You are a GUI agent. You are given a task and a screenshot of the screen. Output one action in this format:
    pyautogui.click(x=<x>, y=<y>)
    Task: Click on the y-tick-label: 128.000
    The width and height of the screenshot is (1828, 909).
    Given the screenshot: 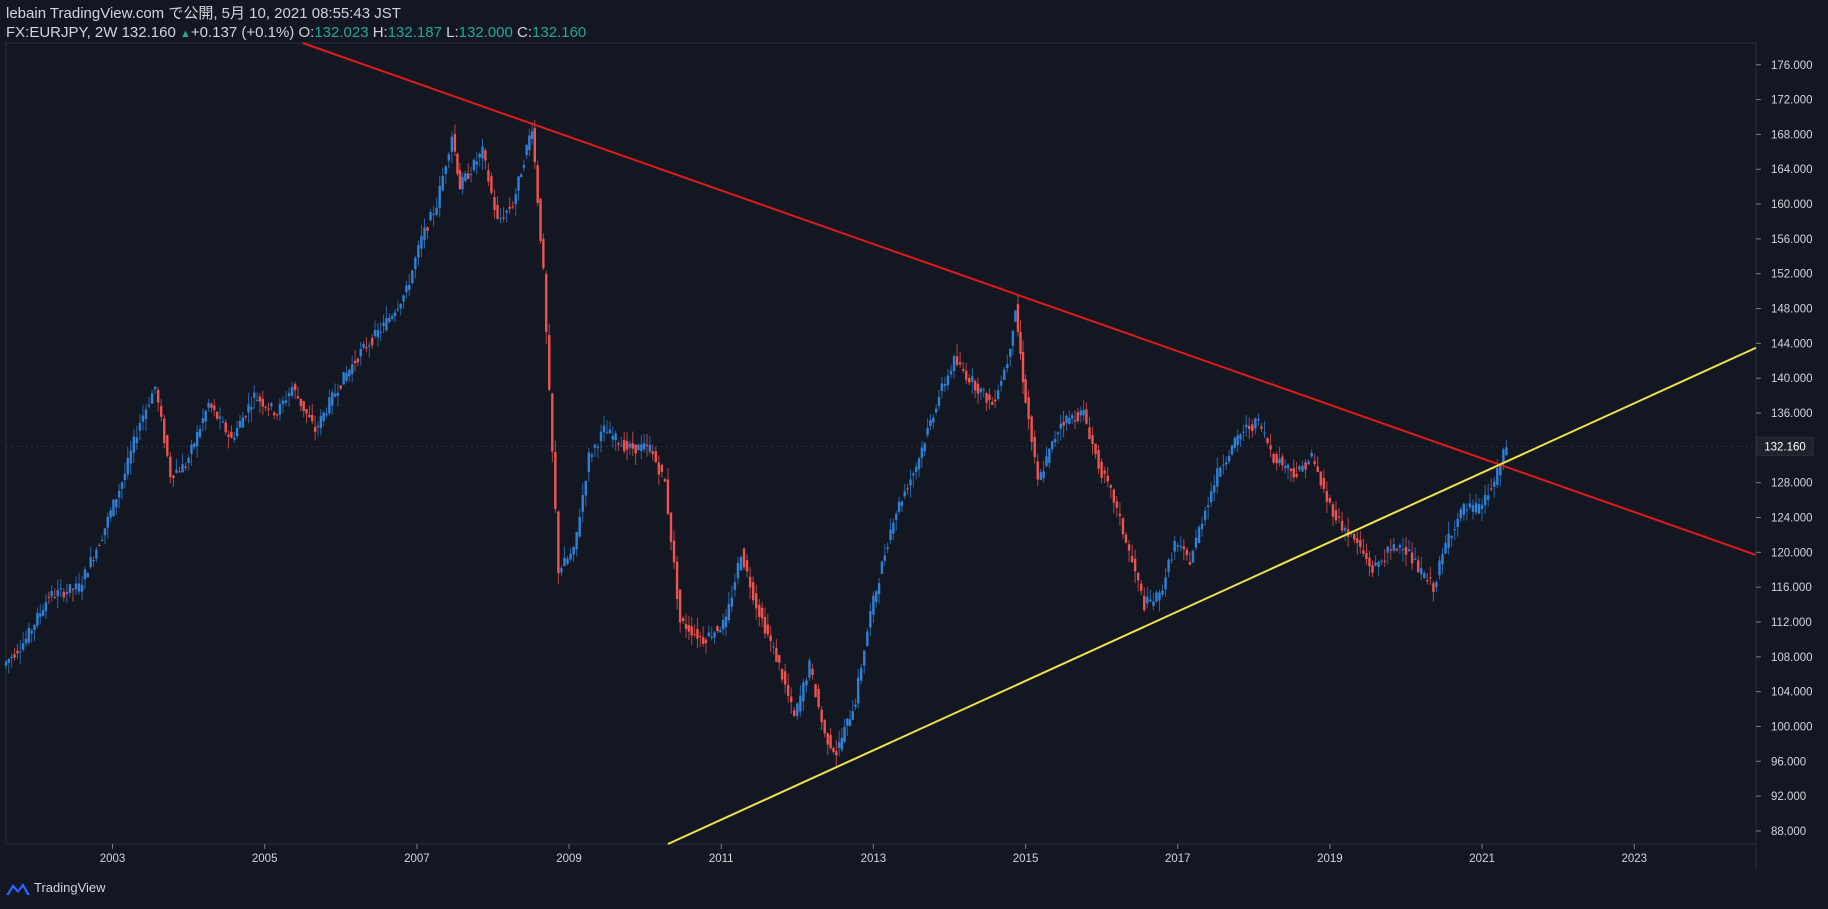 What is the action you would take?
    pyautogui.click(x=1792, y=484)
    